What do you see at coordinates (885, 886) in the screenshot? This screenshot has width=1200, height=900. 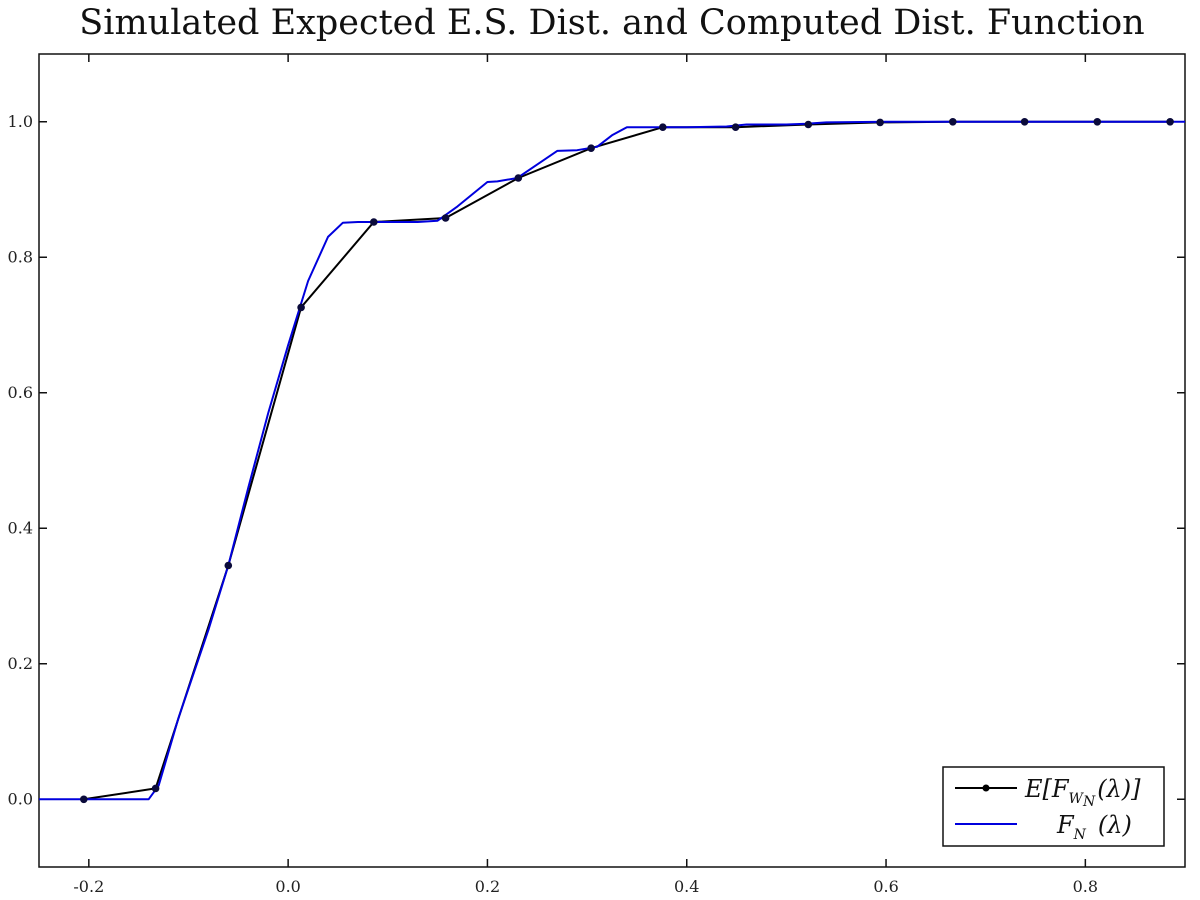 I see `x-tick-label: 0.6` at bounding box center [885, 886].